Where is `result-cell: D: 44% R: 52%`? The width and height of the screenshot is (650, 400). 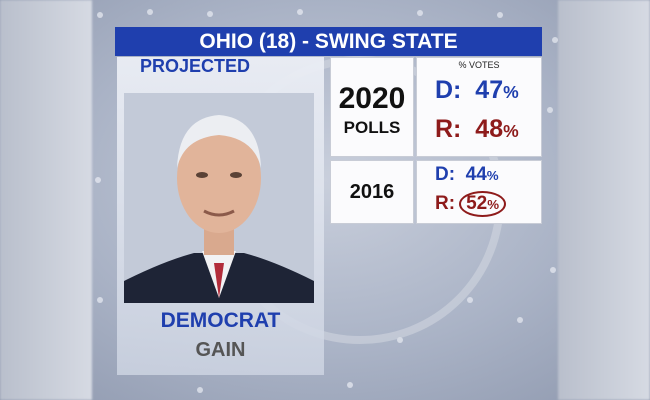
result-cell: D: 44% R: 52% is located at coordinates (479, 192).